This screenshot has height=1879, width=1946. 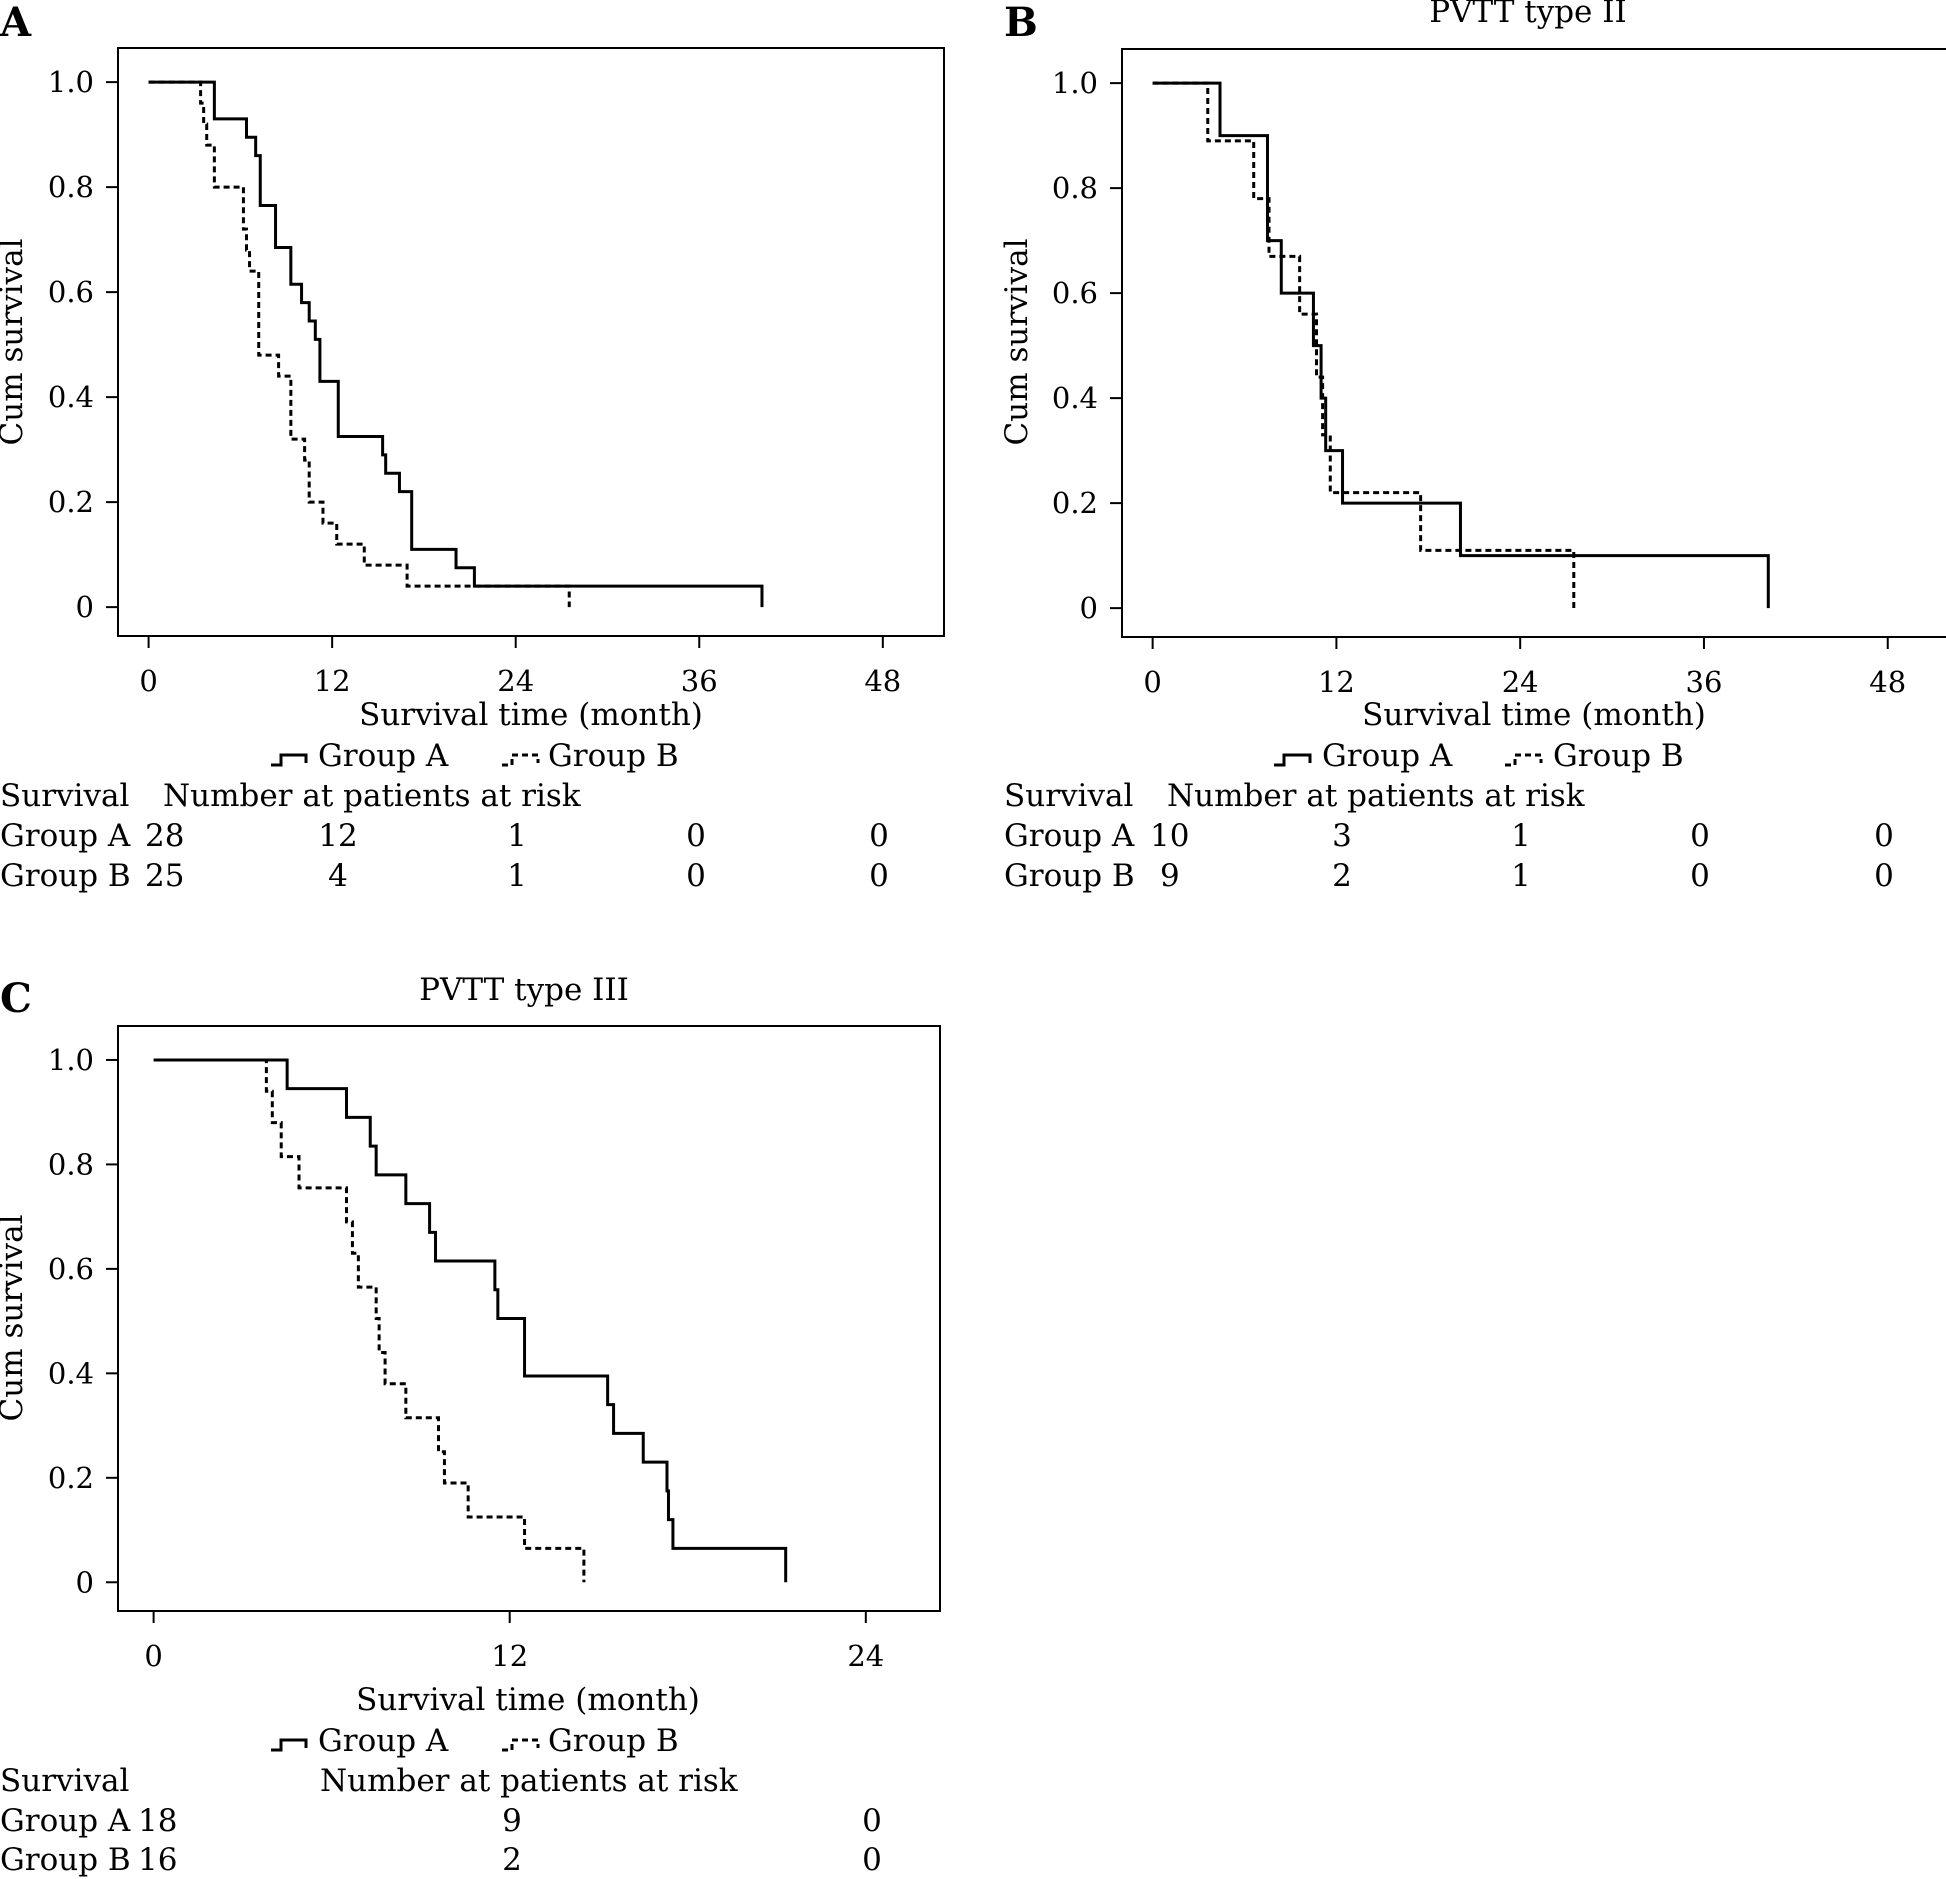 What do you see at coordinates (64, 1781) in the screenshot?
I see `panel-c-risk-header: Survival` at bounding box center [64, 1781].